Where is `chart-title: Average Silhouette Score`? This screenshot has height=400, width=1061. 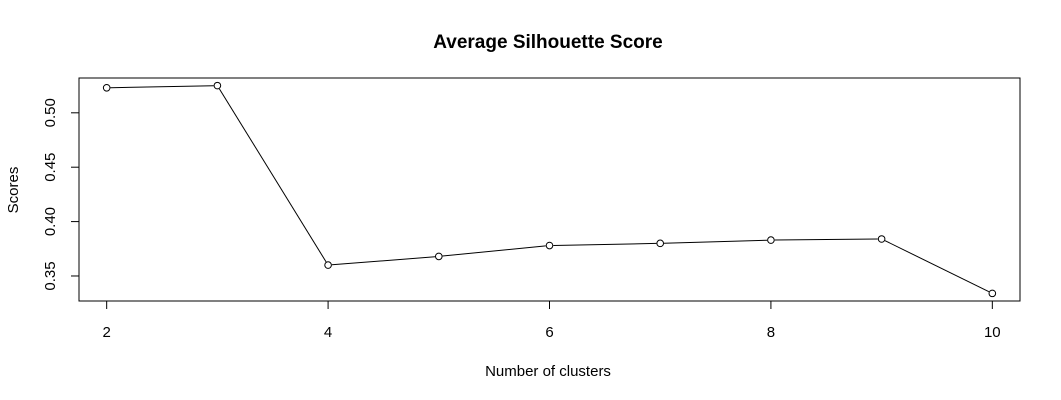
chart-title: Average Silhouette Score is located at coordinates (547, 42).